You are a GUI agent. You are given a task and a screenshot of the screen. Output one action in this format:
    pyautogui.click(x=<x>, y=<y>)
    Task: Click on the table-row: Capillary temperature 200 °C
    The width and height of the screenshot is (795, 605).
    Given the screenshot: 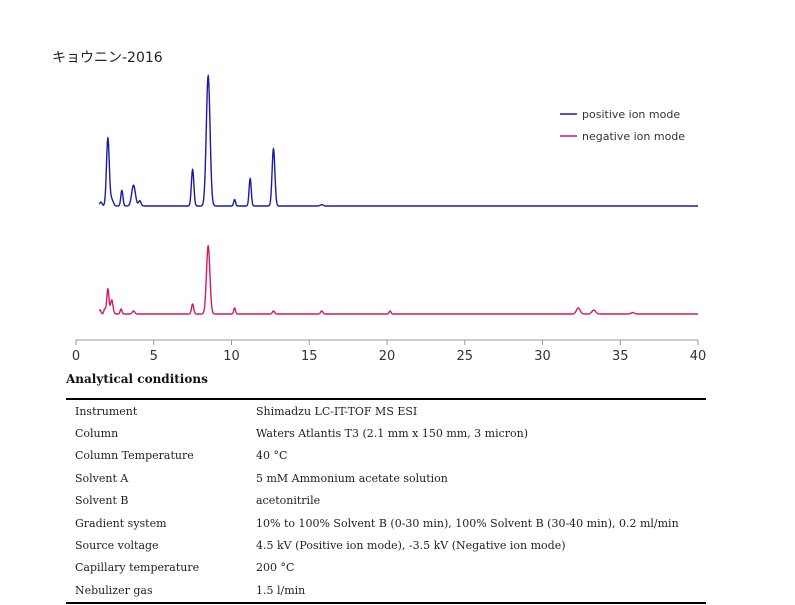 What is the action you would take?
    pyautogui.click(x=386, y=568)
    